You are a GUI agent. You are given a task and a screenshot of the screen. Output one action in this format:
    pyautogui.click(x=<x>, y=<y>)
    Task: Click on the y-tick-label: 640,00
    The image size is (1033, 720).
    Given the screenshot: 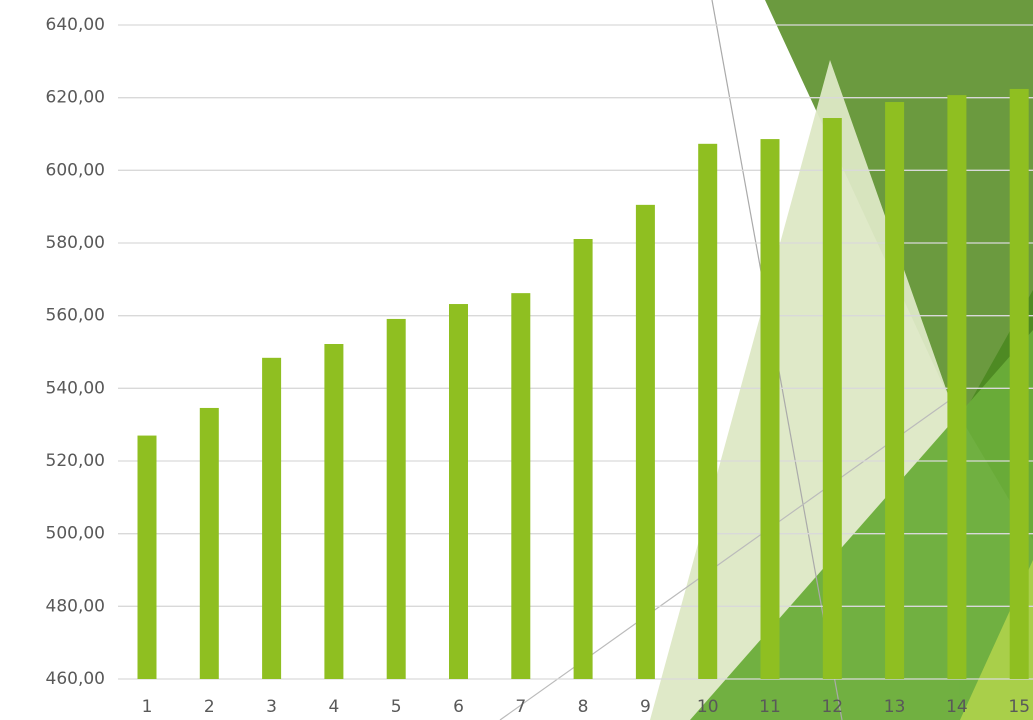 What is the action you would take?
    pyautogui.click(x=75, y=25)
    